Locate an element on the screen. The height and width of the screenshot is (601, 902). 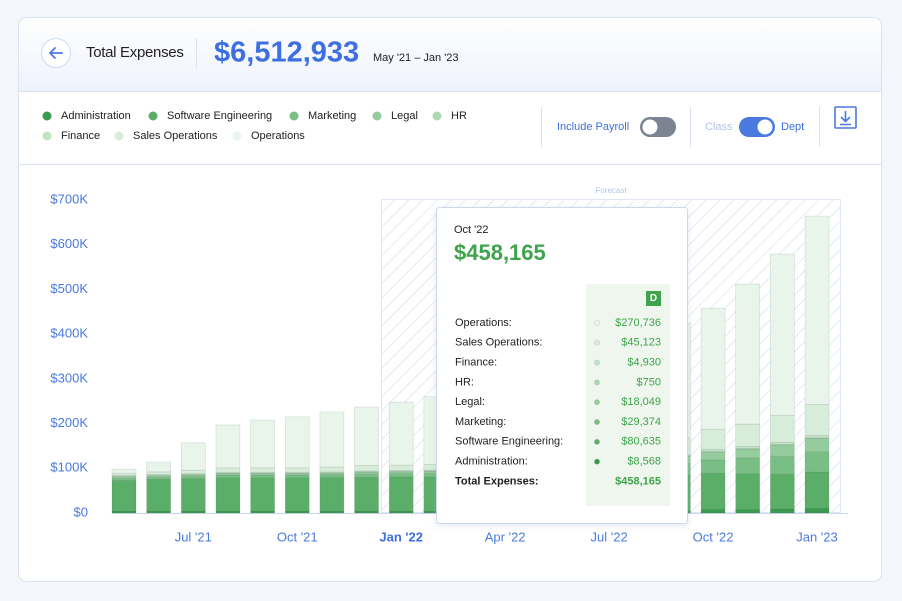
tooltip-row-label: Operations: is located at coordinates (483, 323).